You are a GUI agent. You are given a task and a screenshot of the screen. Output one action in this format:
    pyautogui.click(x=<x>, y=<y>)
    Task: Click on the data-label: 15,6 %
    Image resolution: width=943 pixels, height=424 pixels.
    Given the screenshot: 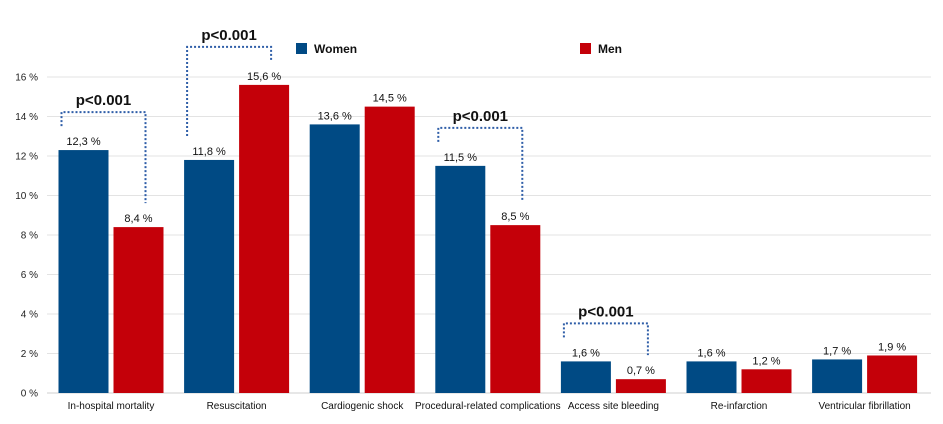 What is the action you would take?
    pyautogui.click(x=264, y=77)
    